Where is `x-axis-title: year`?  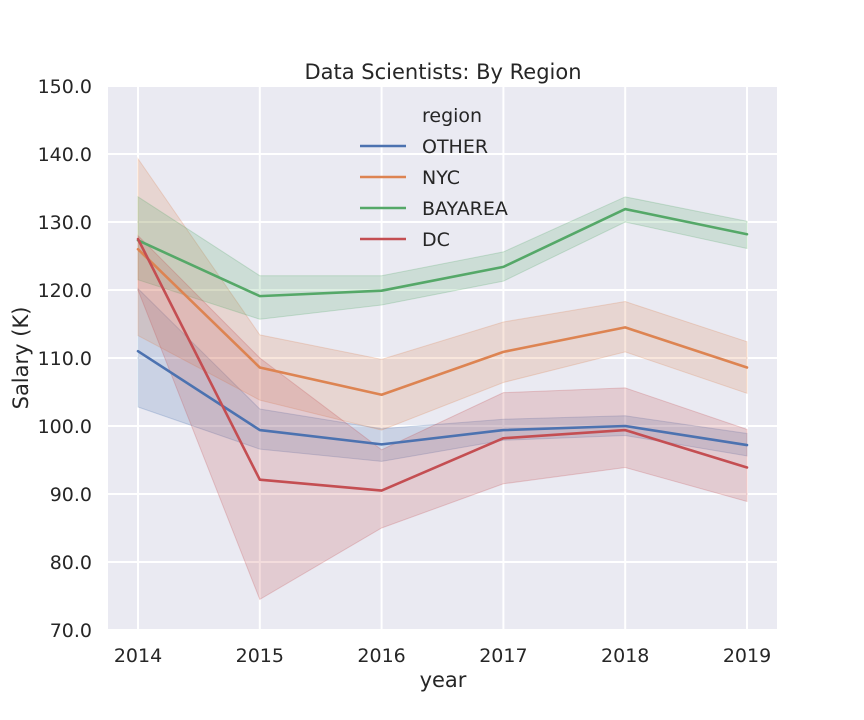 x-axis-title: year is located at coordinates (443, 680).